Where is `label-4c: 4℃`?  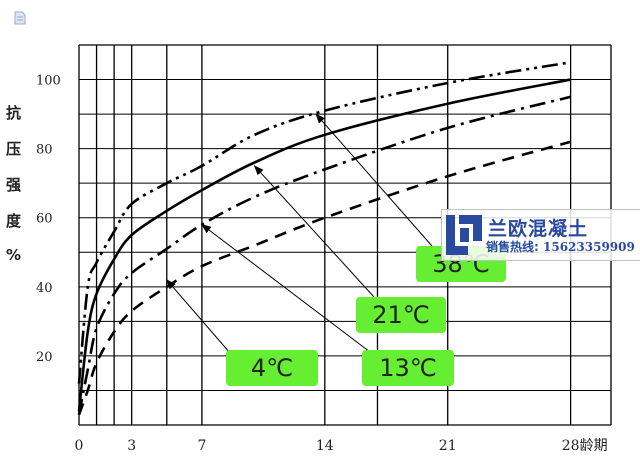
label-4c: 4℃ is located at coordinates (272, 368).